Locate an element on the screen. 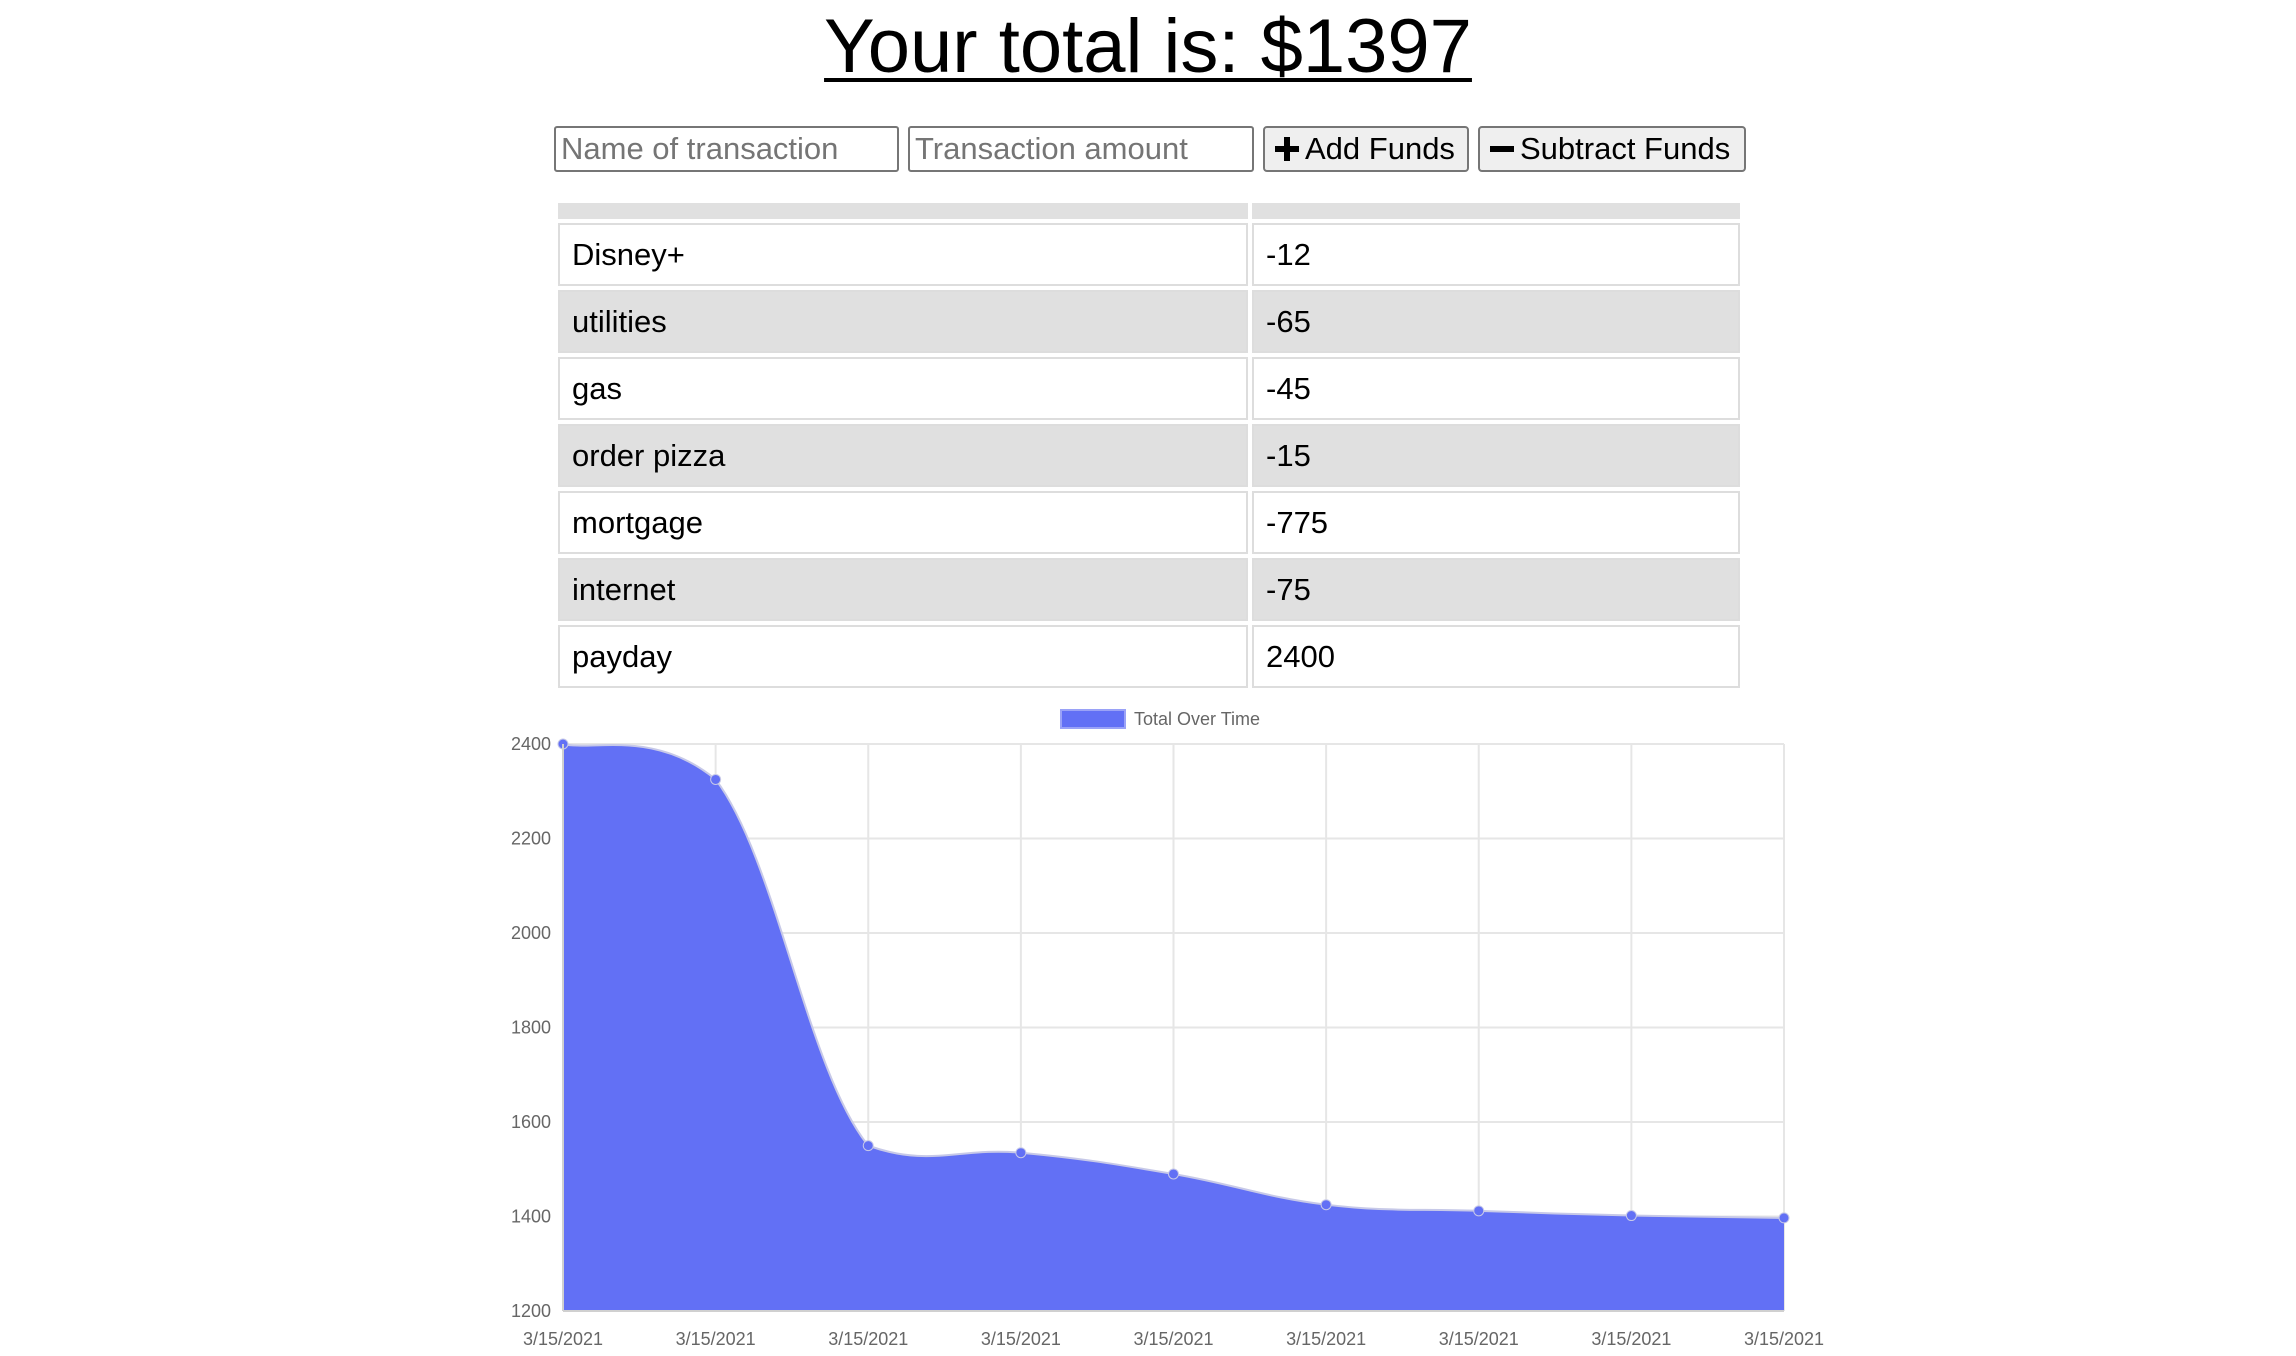 This screenshot has width=2296, height=1356. transaction-name: payday is located at coordinates (903, 656).